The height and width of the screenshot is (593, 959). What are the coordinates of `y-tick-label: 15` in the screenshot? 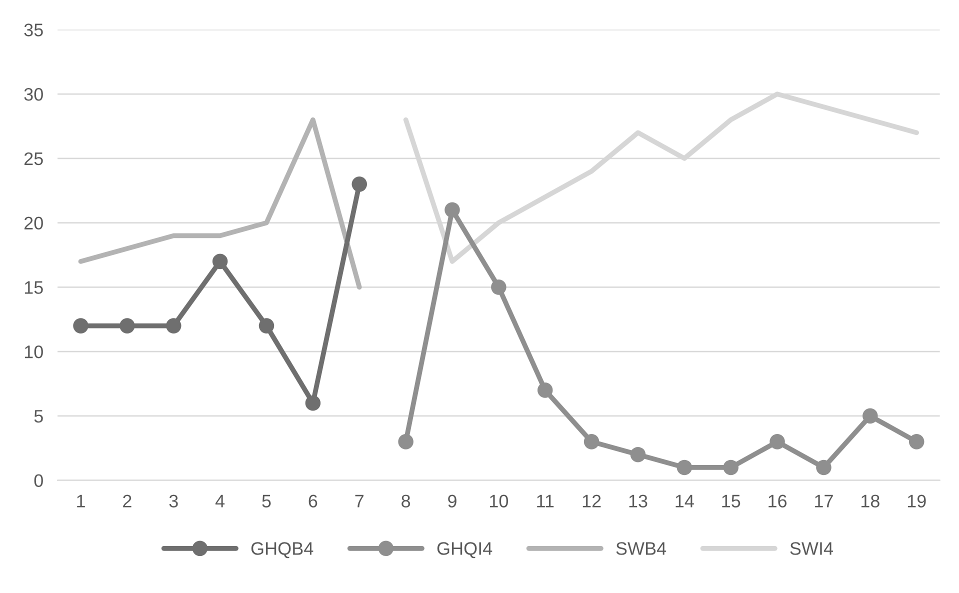 It's located at (33, 287).